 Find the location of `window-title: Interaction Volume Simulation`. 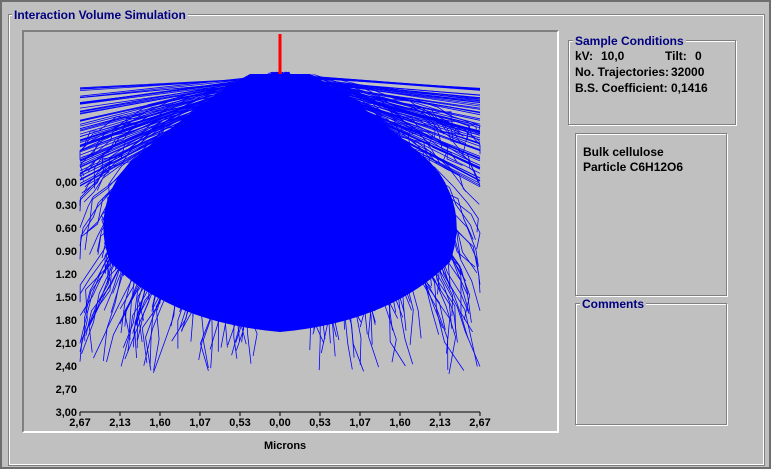

window-title: Interaction Volume Simulation is located at coordinates (100, 15).